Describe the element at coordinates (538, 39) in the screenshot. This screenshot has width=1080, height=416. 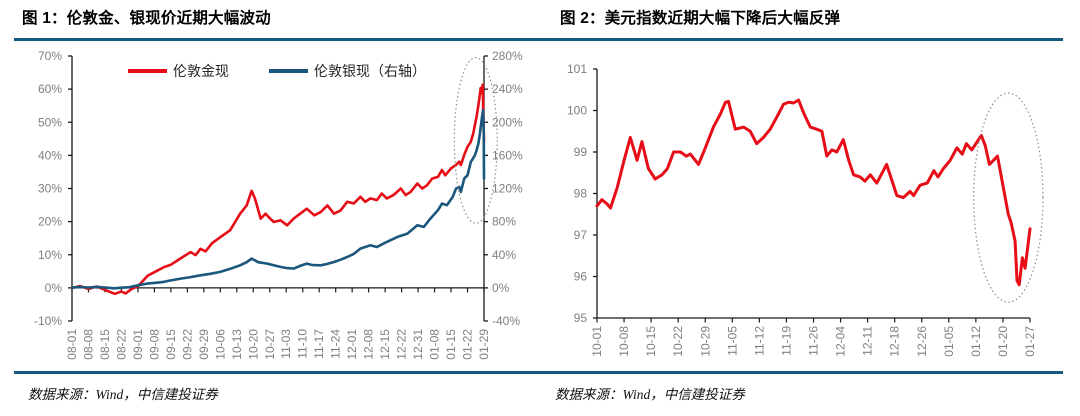
I see `title-separator-rule` at that location.